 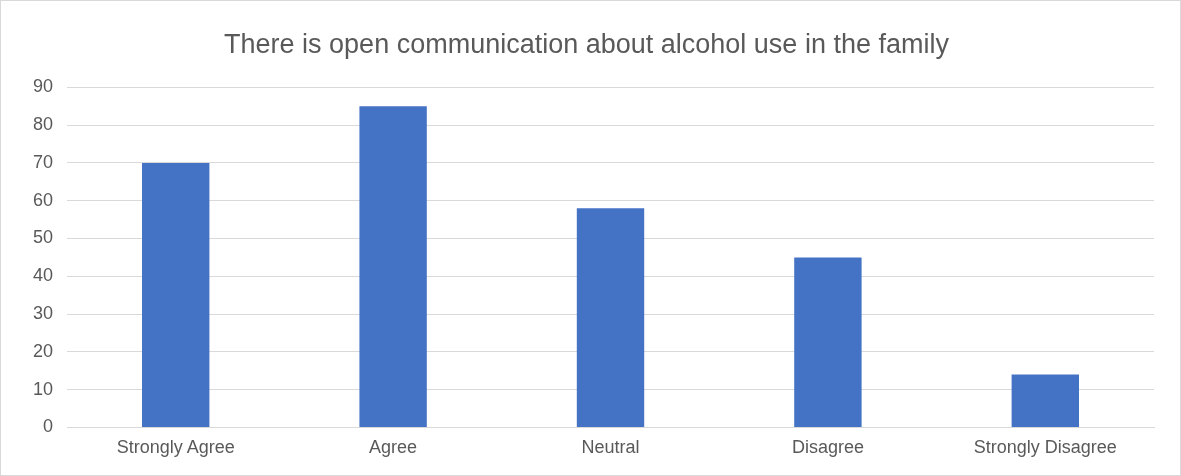 What do you see at coordinates (48, 426) in the screenshot?
I see `y-tick-label: 0` at bounding box center [48, 426].